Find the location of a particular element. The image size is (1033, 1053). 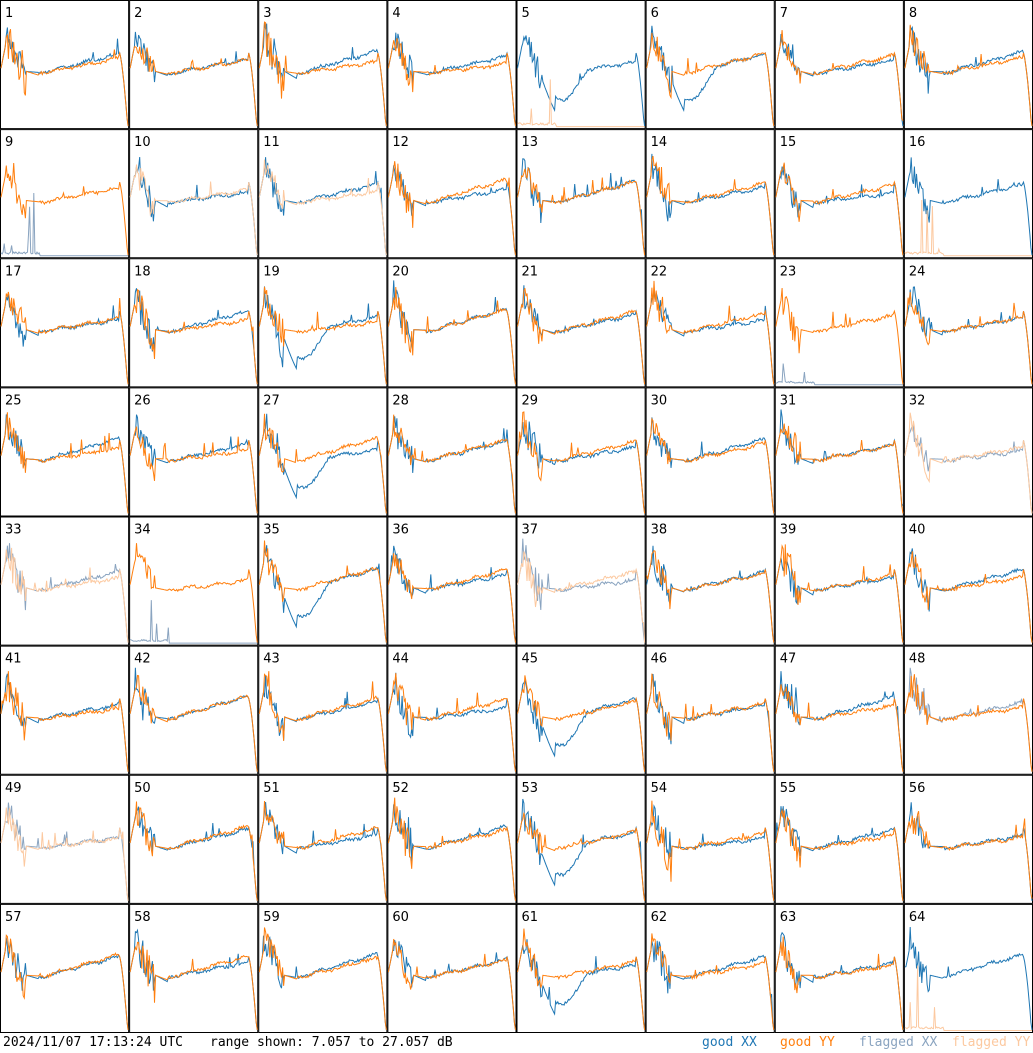

spectrum-tile-23: 23 is located at coordinates (839, 323).